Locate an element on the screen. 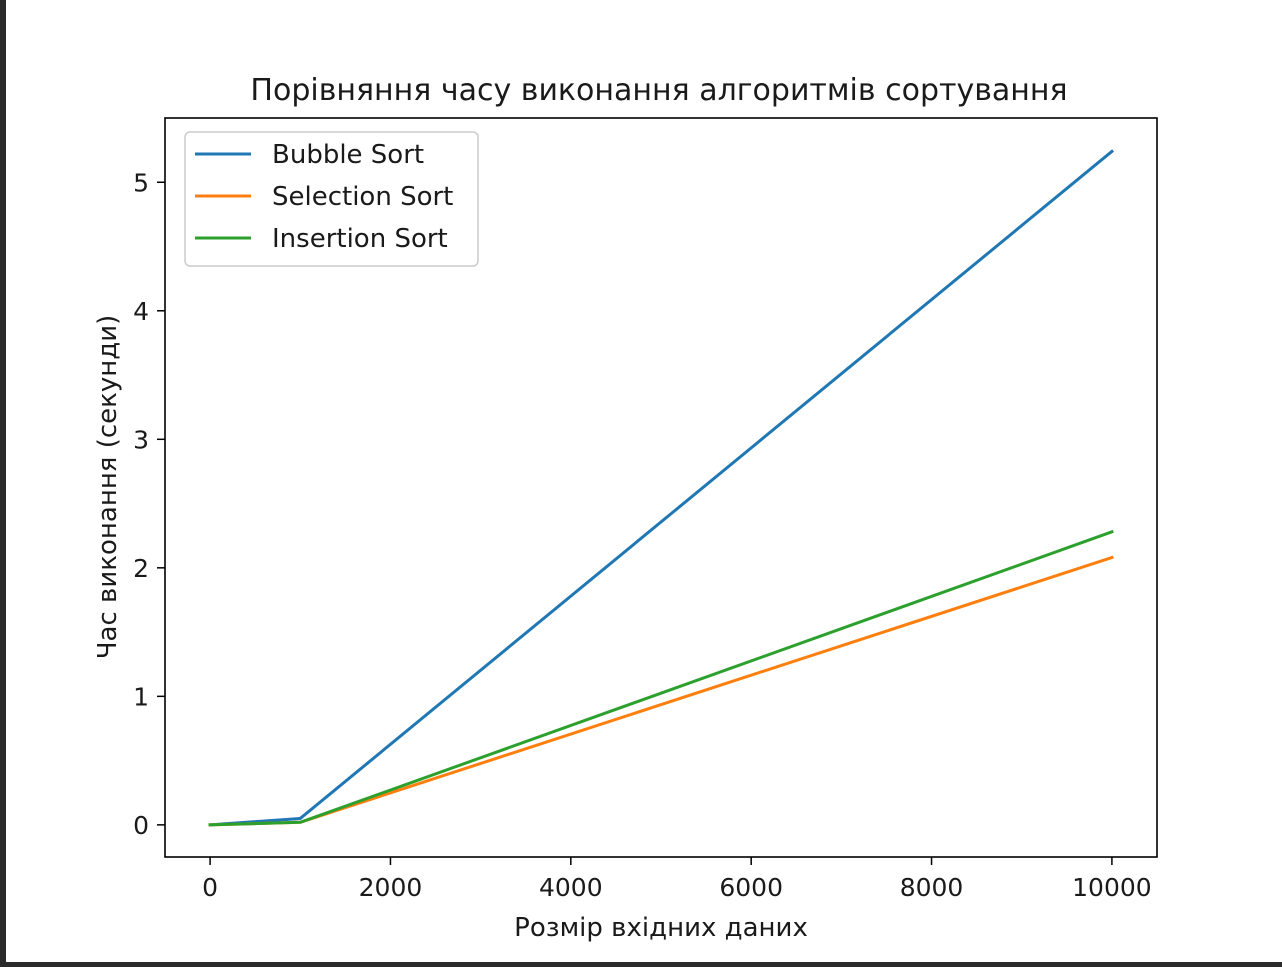 The height and width of the screenshot is (967, 1282). x-axis-label: Розмір вхідних даних is located at coordinates (661, 928).